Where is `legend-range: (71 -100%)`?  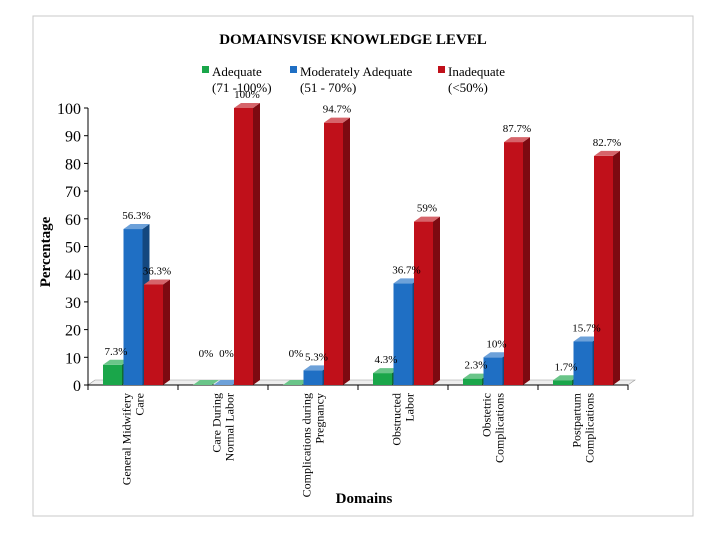
legend-range: (71 -100%) is located at coordinates (242, 87).